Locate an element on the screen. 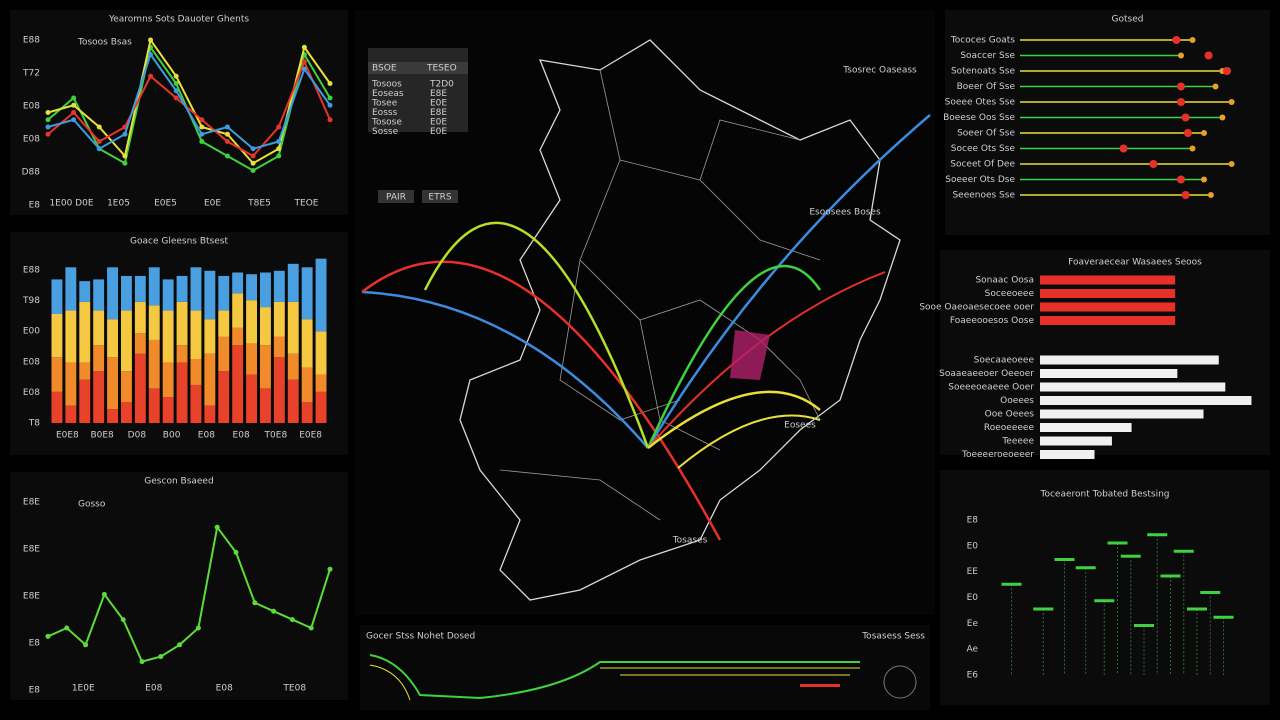  x-label: 1E00 D0E is located at coordinates (71, 204).